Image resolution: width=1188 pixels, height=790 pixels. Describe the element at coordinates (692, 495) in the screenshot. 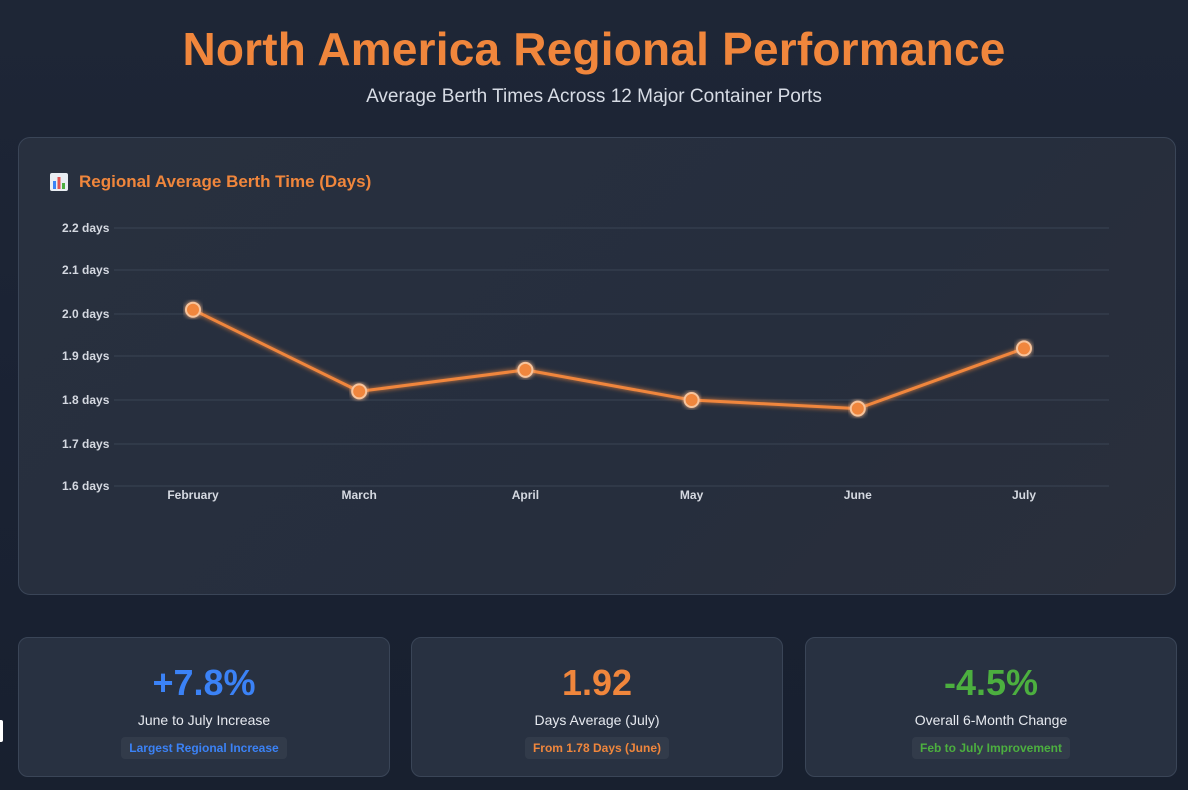

I see `x-tick-label: May` at that location.